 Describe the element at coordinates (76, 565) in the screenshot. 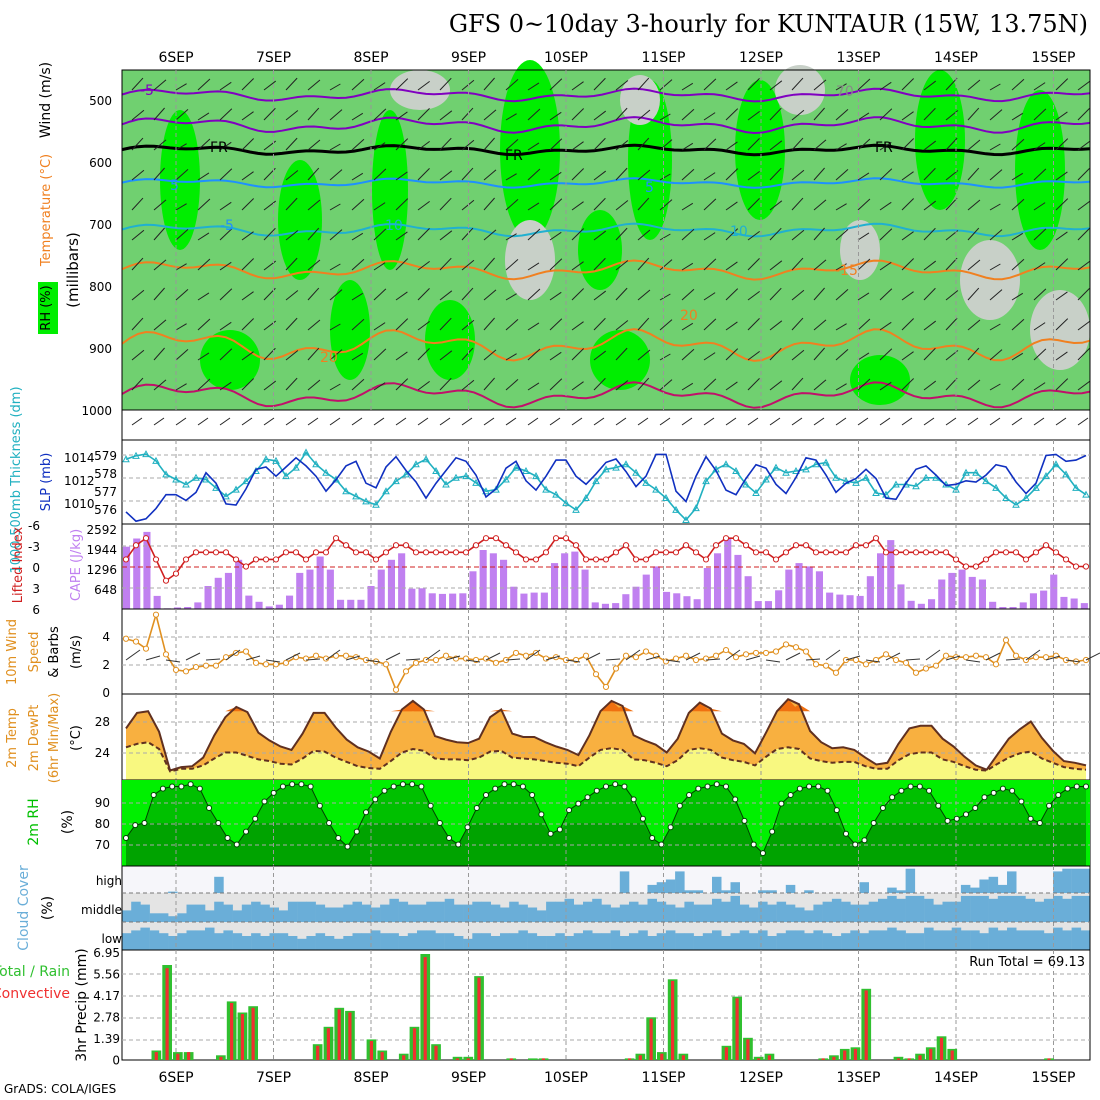

I see `cape-axis-label: CAPE (J/kg)` at that location.